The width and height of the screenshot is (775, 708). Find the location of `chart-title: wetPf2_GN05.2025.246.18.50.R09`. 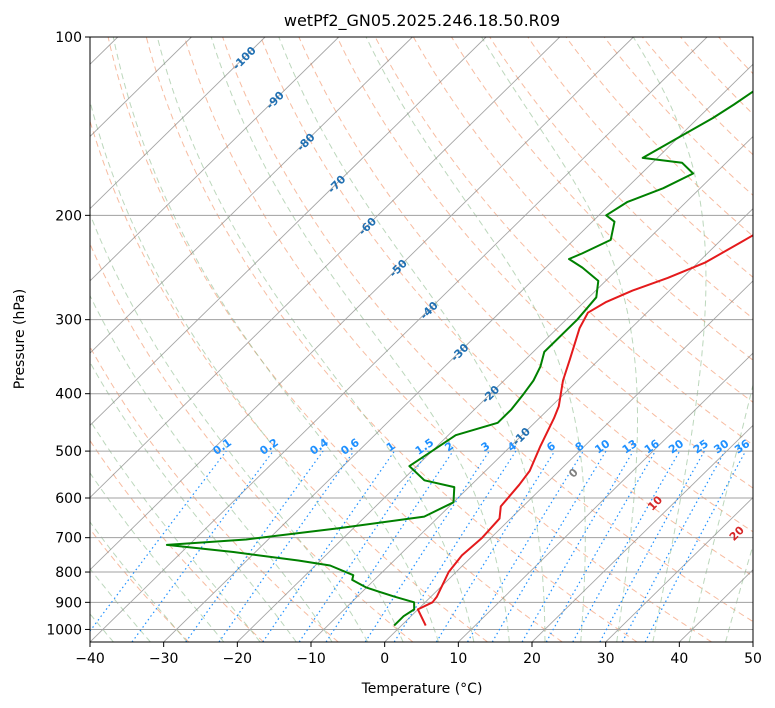

chart-title: wetPf2_GN05.2025.246.18.50.R09 is located at coordinates (422, 21).